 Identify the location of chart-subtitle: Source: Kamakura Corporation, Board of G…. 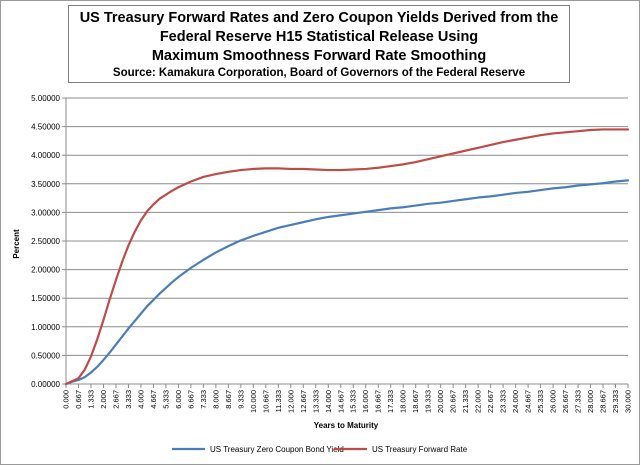
(319, 73).